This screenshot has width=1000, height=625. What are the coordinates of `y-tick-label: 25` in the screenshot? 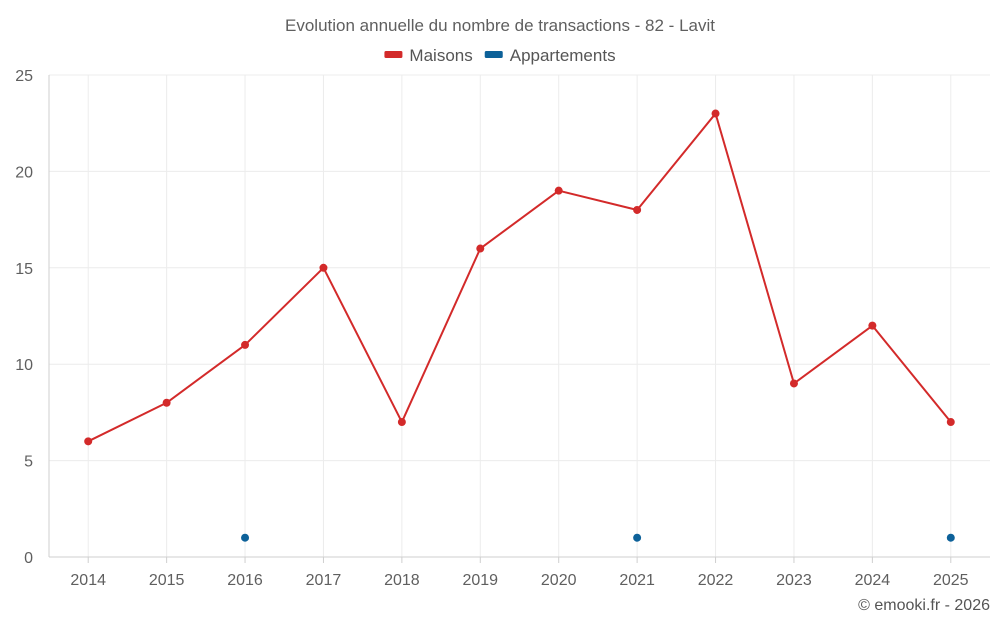 It's located at (24, 76).